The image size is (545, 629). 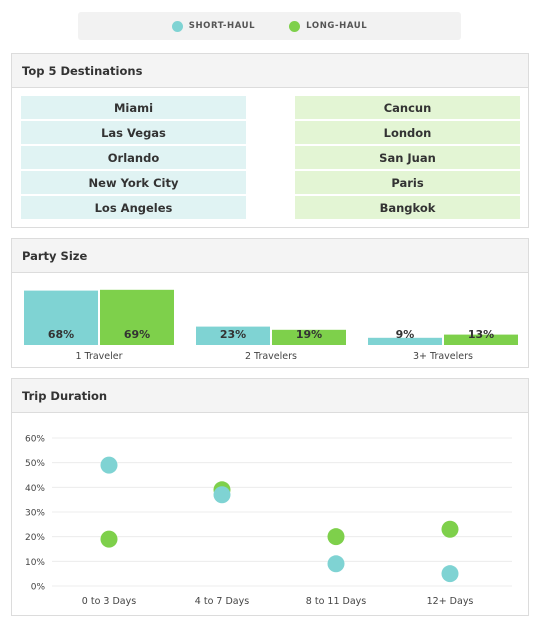 I want to click on short-haul-swatch, so click(x=177, y=26).